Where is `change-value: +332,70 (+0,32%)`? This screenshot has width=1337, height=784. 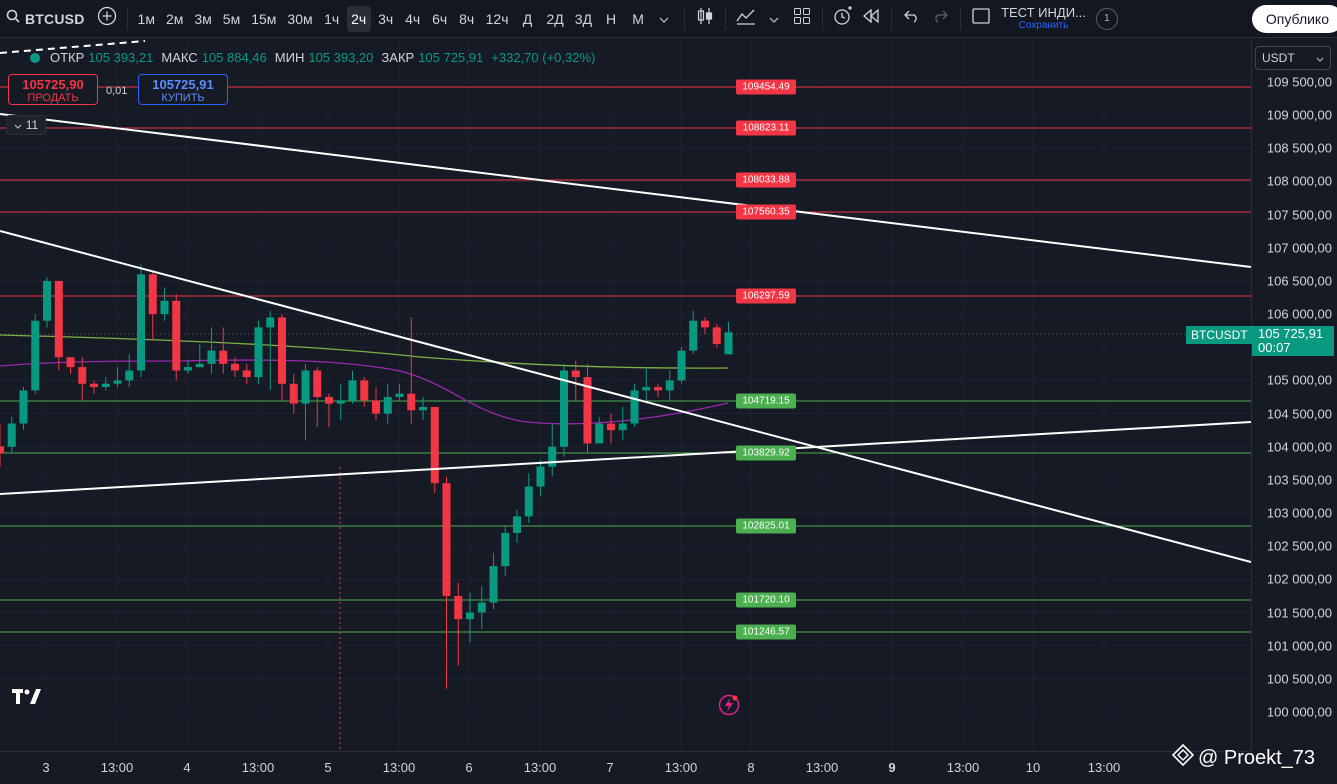
change-value: +332,70 (+0,32%) is located at coordinates (543, 57).